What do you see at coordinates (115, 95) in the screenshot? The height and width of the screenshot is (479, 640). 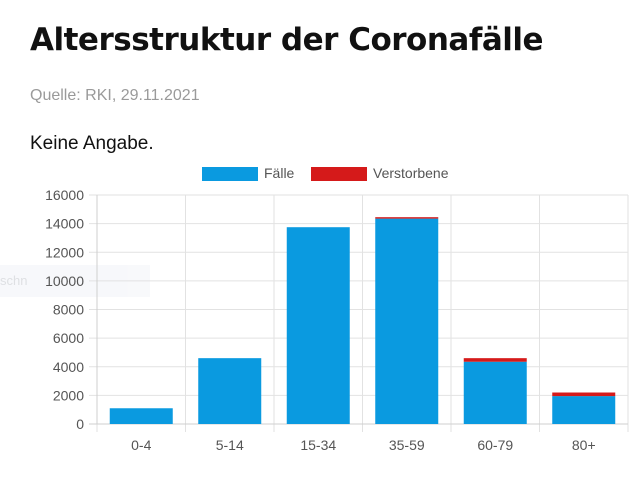 I see `source-note: Quelle: RKI, 29.11.2021` at bounding box center [115, 95].